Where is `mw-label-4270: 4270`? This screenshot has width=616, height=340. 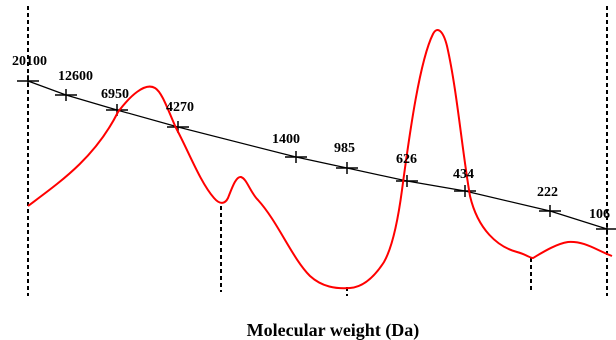 mw-label-4270: 4270 is located at coordinates (180, 107).